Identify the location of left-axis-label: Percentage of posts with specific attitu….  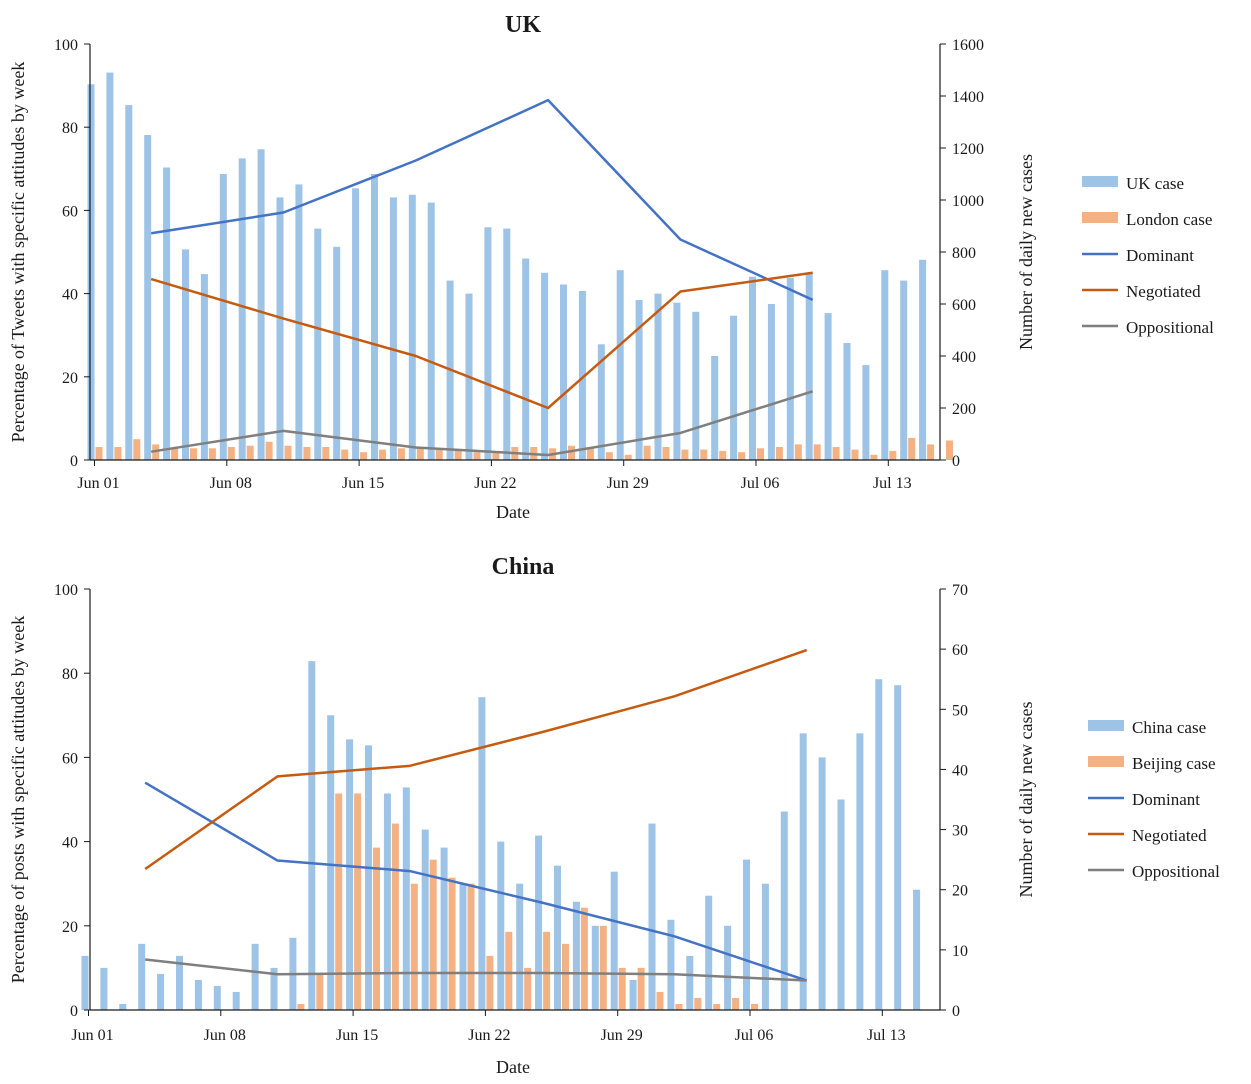
(18, 799).